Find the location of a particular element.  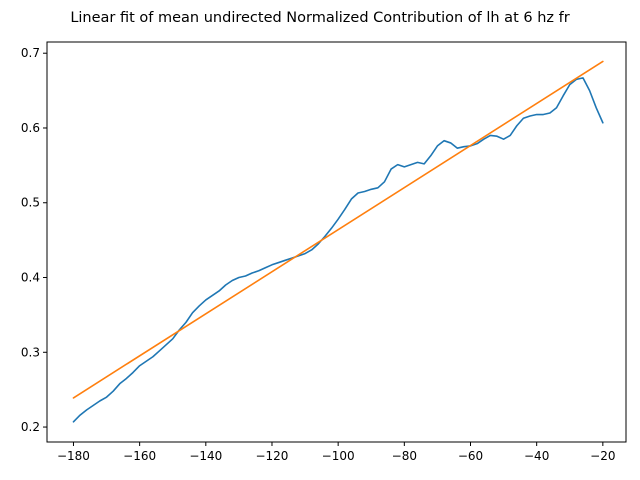

x-tick-label: −140 is located at coordinates (205, 456).